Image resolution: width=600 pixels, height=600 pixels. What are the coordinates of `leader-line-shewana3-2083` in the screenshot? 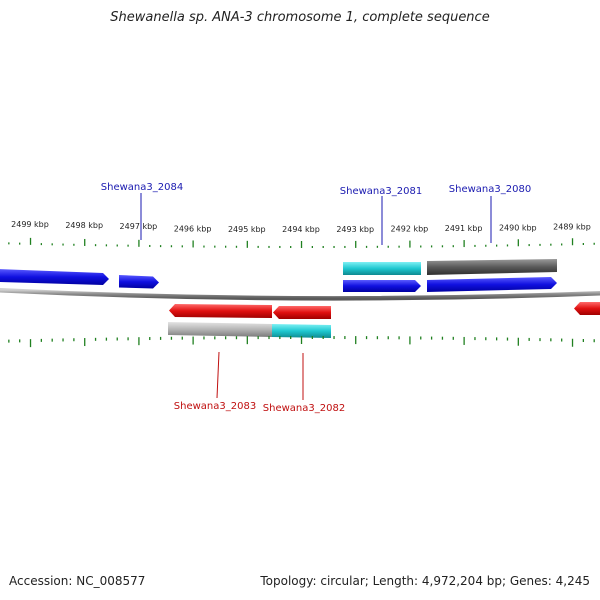 It's located at (218, 375).